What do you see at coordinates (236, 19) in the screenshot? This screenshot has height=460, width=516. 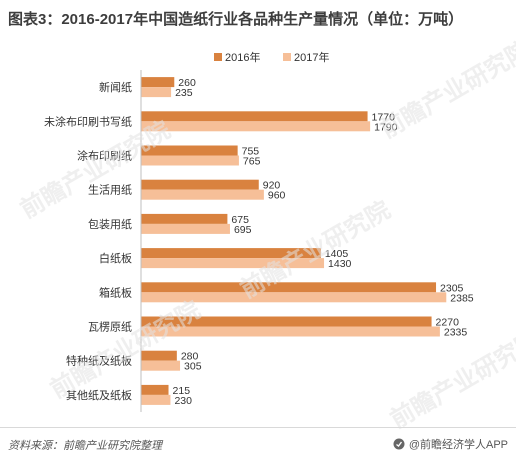 I see `chart-title: 图表3：2016-2017年中国造纸行业各品种生产量情况（单位：万吨）` at bounding box center [236, 19].